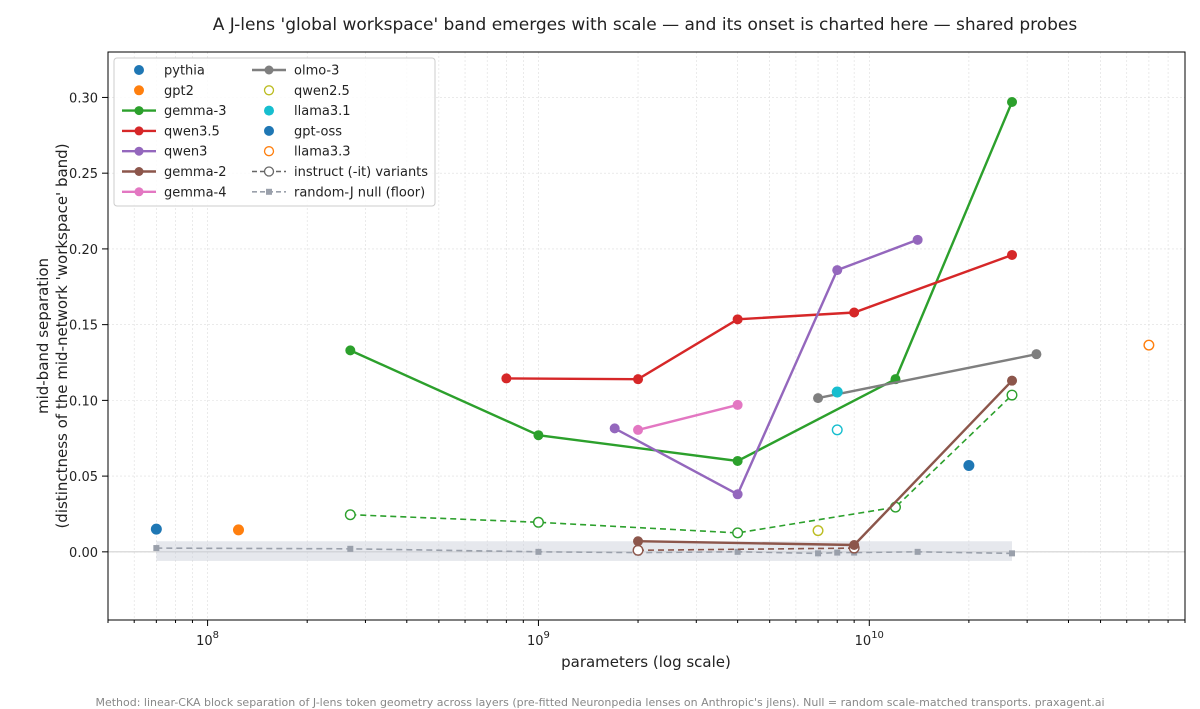 This screenshot has width=1200, height=709. I want to click on legend-swatch-marker-llama3.1, so click(269, 110).